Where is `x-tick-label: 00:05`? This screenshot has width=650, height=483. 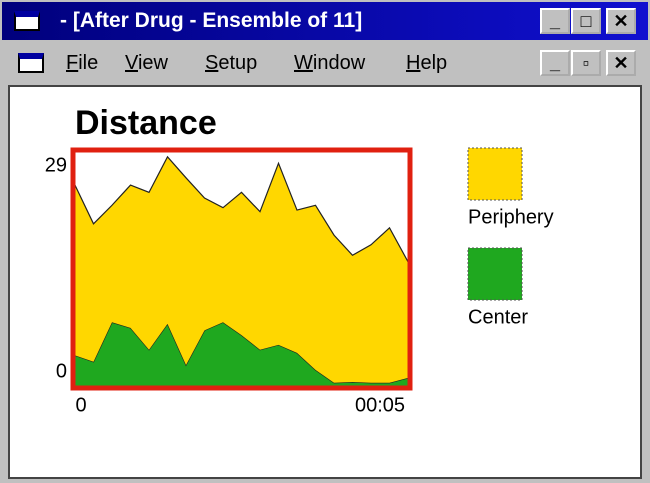
x-tick-label: 00:05 is located at coordinates (380, 405).